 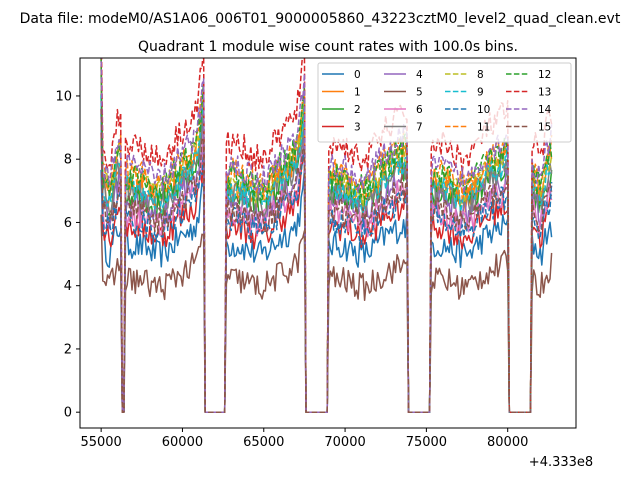 I want to click on legend-frame, so click(x=444, y=102).